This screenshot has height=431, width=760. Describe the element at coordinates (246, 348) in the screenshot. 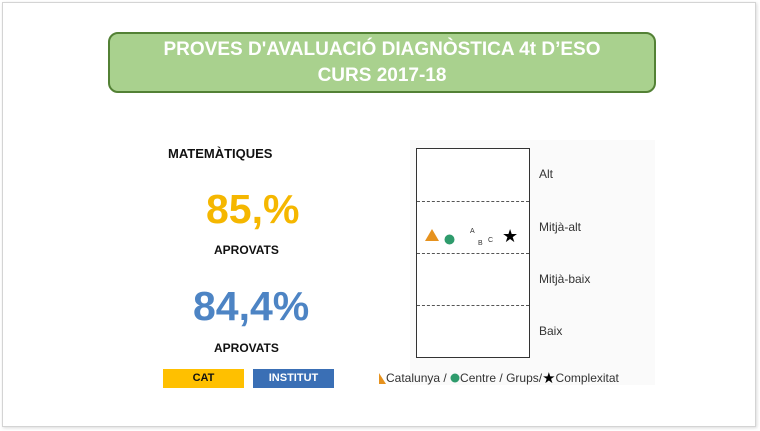

I see `institut-percent-label: APROVATS` at that location.